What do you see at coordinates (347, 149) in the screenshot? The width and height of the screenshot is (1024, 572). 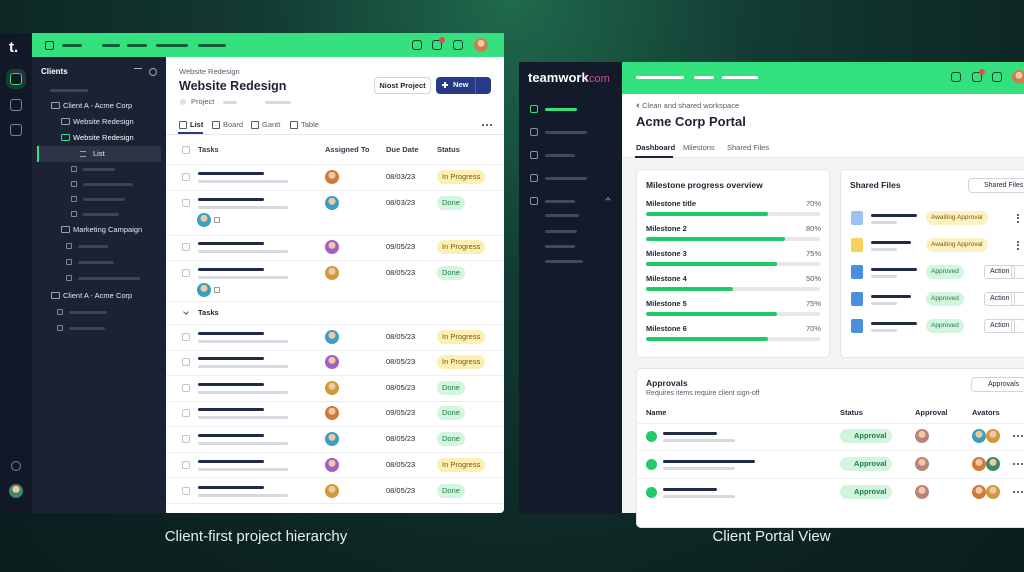 I see `column-header: Assigned To` at bounding box center [347, 149].